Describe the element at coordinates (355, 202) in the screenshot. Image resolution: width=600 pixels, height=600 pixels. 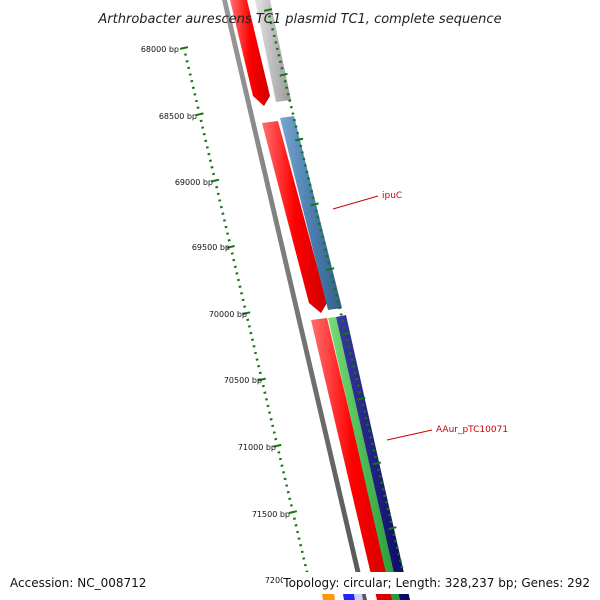
I see `gene-callout-line-ipuC` at that location.